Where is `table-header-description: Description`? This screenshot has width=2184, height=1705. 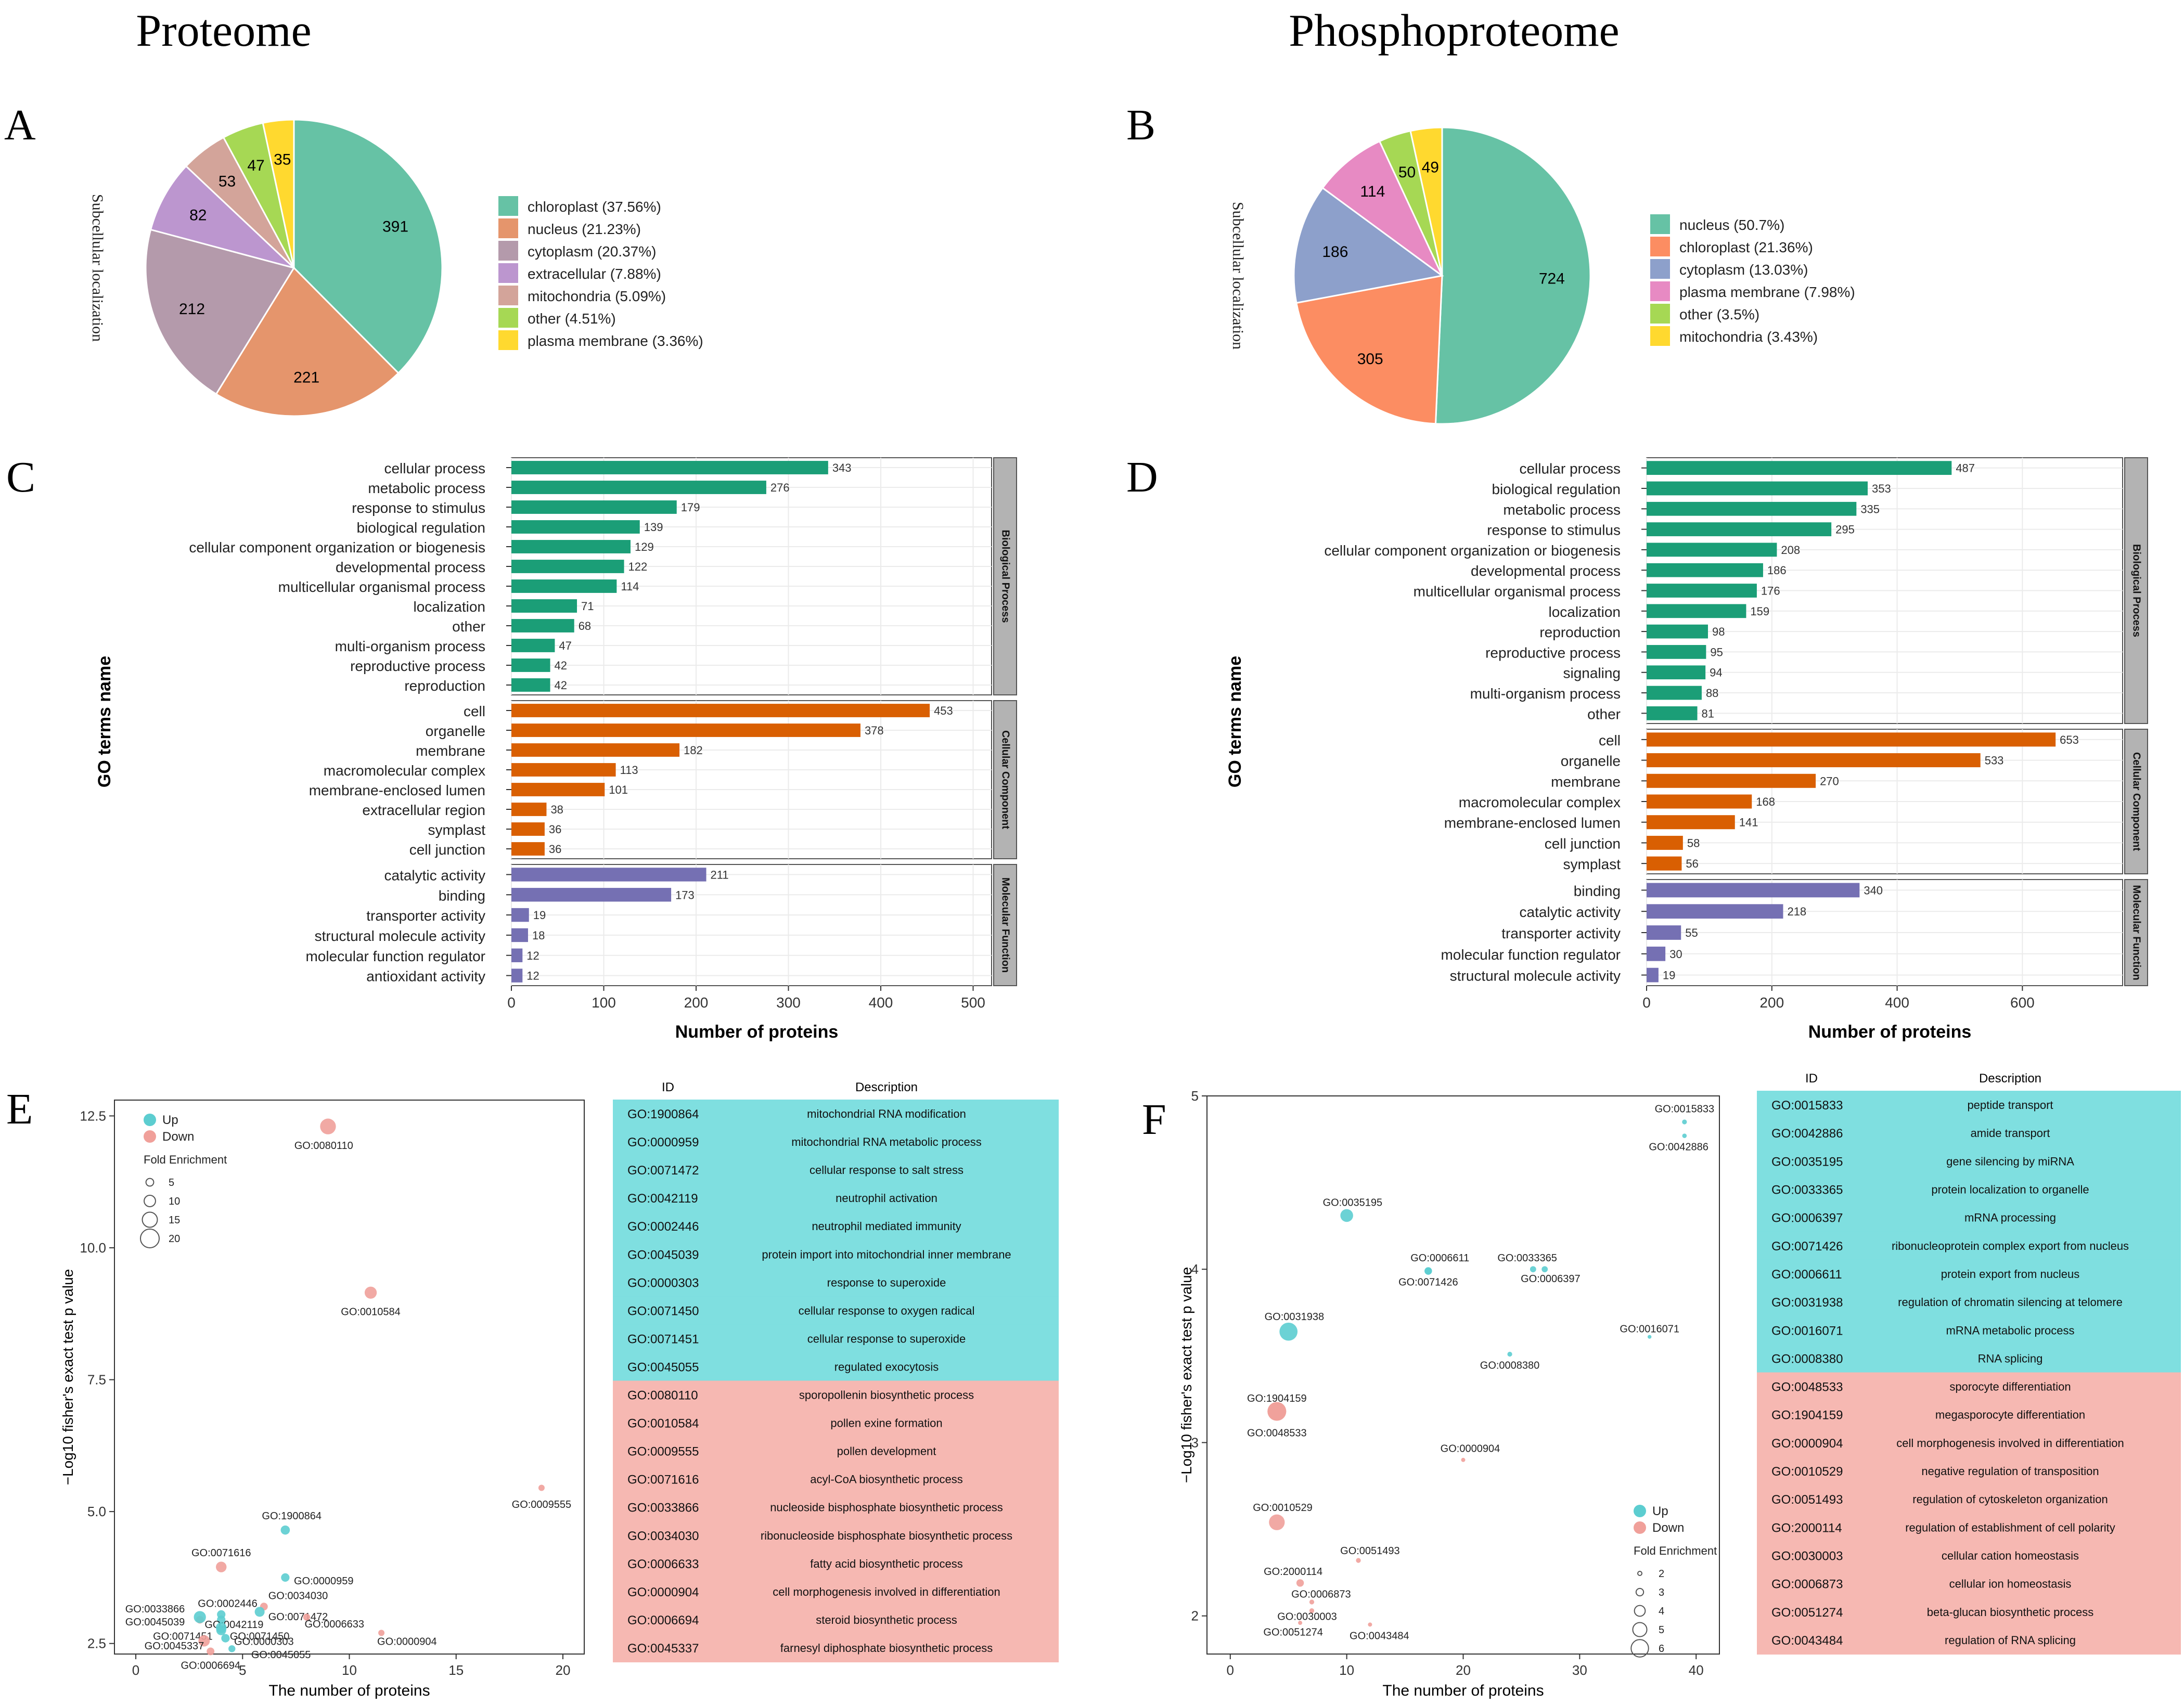 table-header-description: Description is located at coordinates (2010, 1078).